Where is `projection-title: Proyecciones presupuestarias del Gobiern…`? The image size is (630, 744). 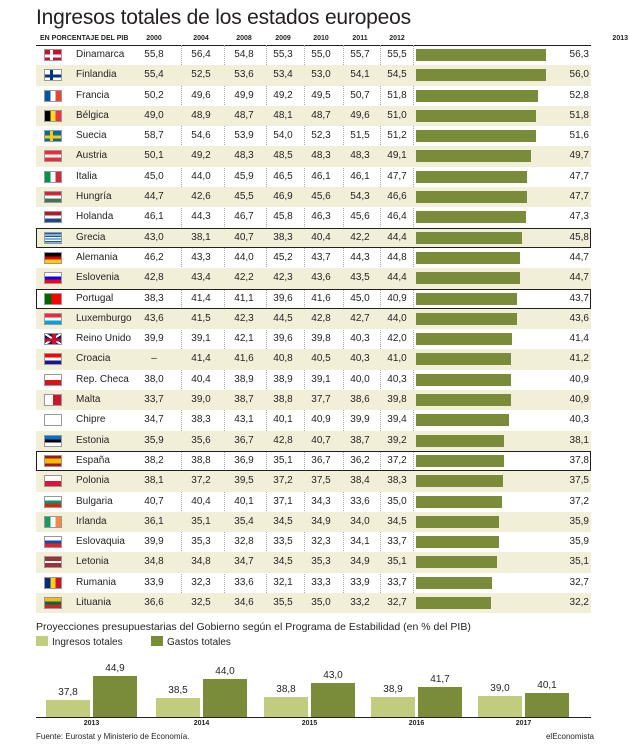 projection-title: Proyecciones presupuestarias del Gobiern… is located at coordinates (253, 627).